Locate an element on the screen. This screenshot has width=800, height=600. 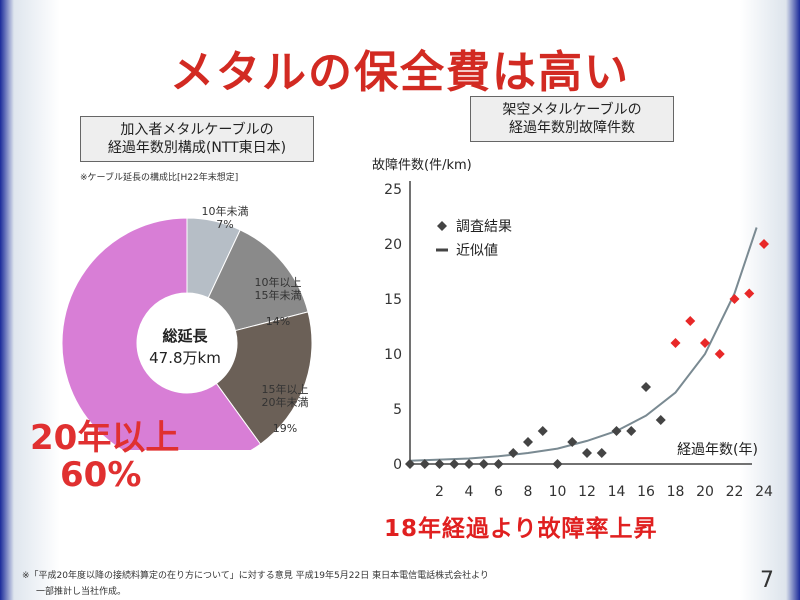
x-tick-1: 4 is located at coordinates (469, 492).